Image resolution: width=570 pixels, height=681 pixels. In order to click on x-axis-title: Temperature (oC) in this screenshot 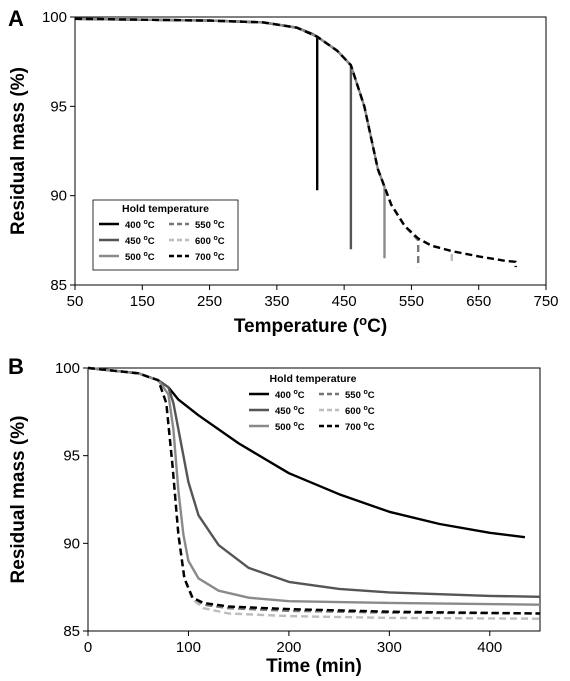, I will do `click(310, 325)`.